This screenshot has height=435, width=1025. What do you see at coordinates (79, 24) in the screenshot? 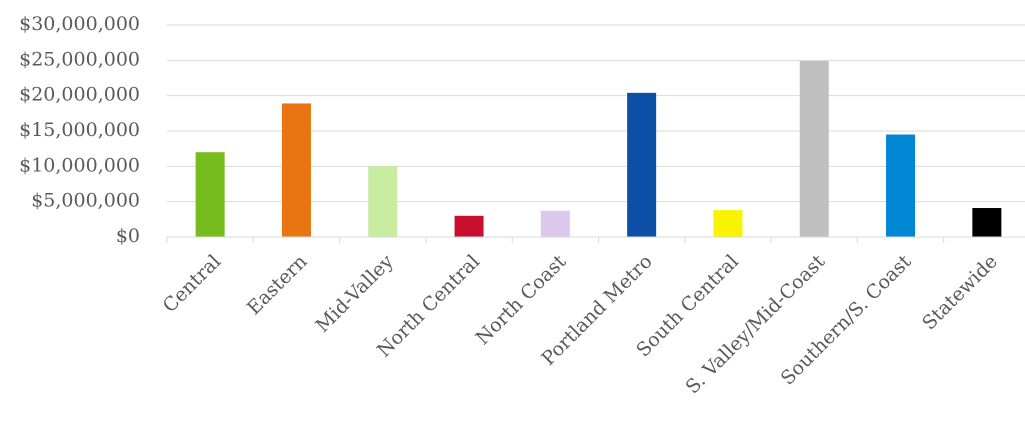
I see `y-tick-label: $30,000,000` at bounding box center [79, 24].